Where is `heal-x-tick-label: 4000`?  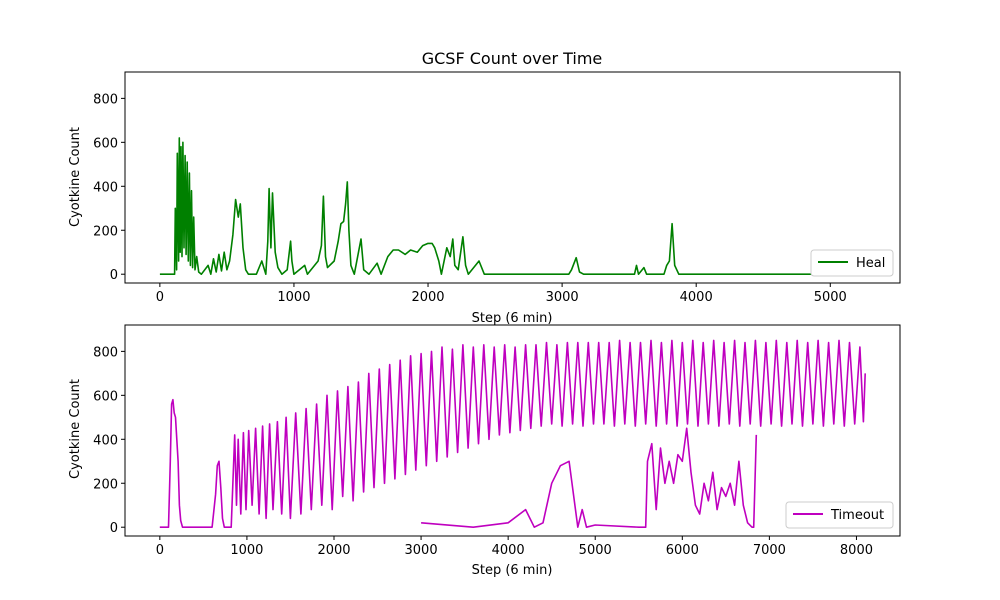 heal-x-tick-label: 4000 is located at coordinates (696, 297).